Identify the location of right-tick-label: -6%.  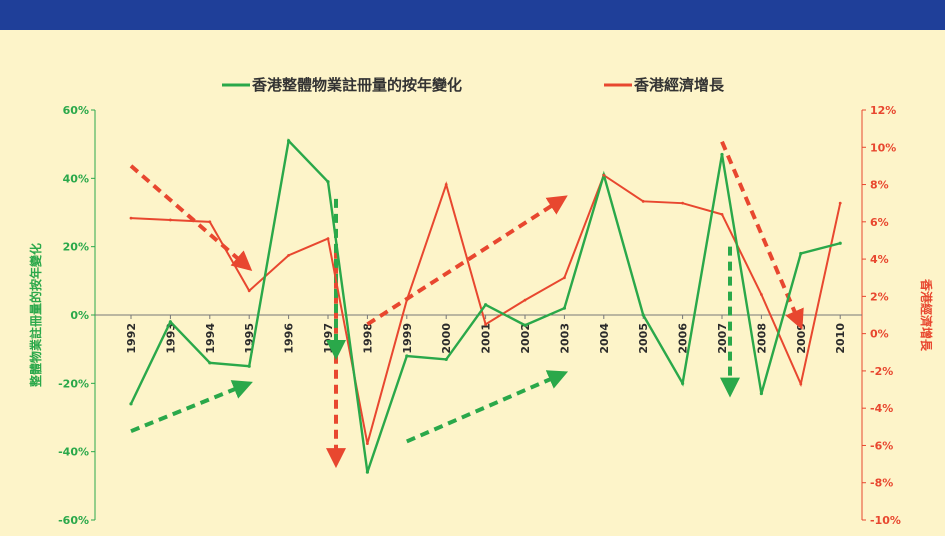
(881, 445).